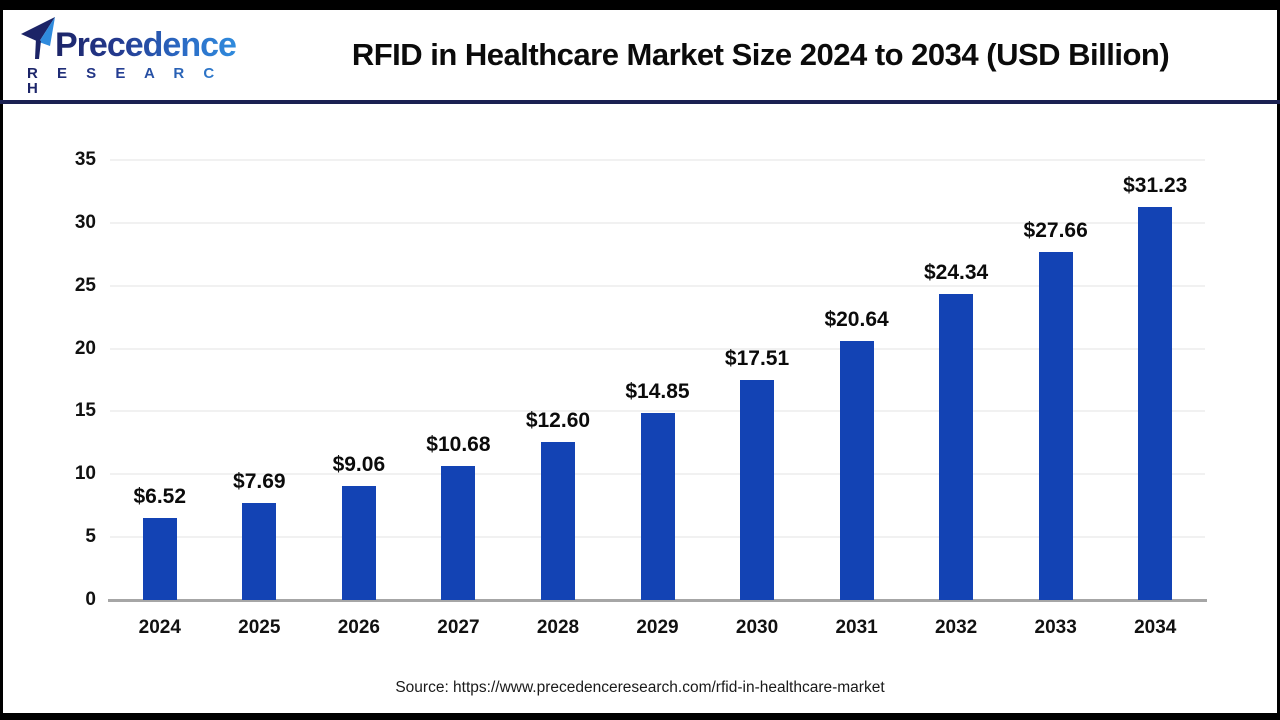 The width and height of the screenshot is (1280, 720). I want to click on header-divider, so click(640, 102).